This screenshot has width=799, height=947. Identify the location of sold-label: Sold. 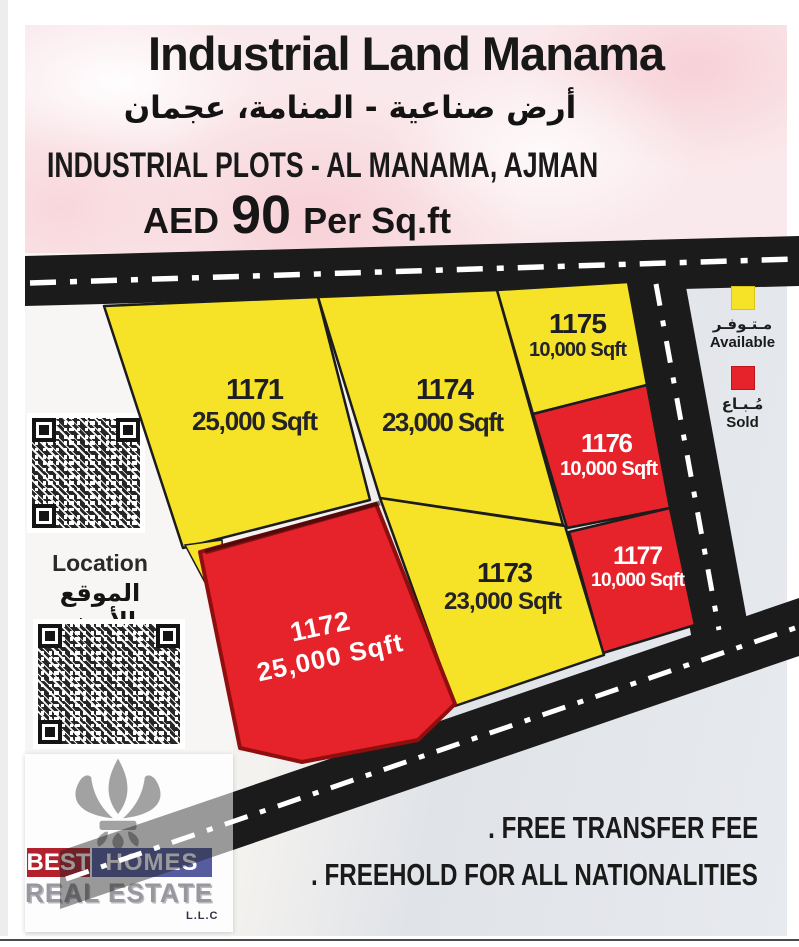
(742, 422).